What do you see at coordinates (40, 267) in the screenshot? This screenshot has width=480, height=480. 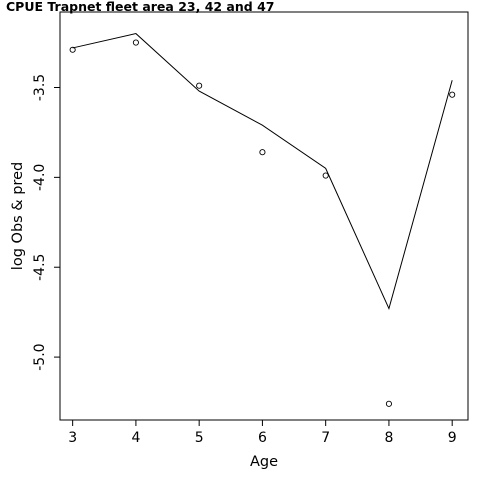 I see `y-tick-label: -4.5` at bounding box center [40, 267].